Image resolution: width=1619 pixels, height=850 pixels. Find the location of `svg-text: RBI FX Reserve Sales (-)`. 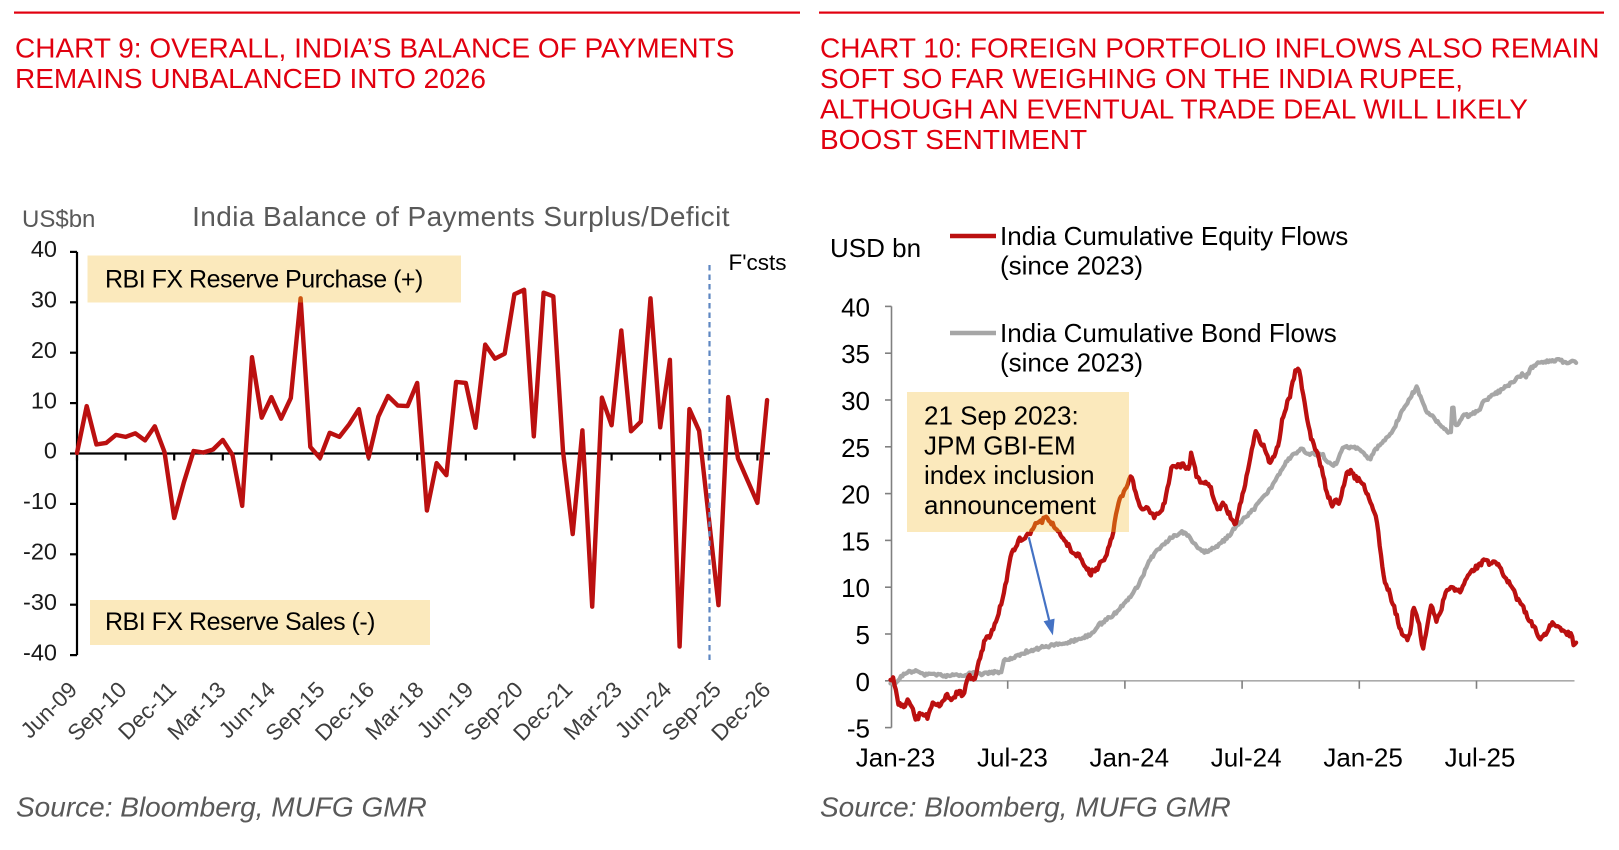

svg-text: RBI FX Reserve Sales (-) is located at coordinates (240, 622).